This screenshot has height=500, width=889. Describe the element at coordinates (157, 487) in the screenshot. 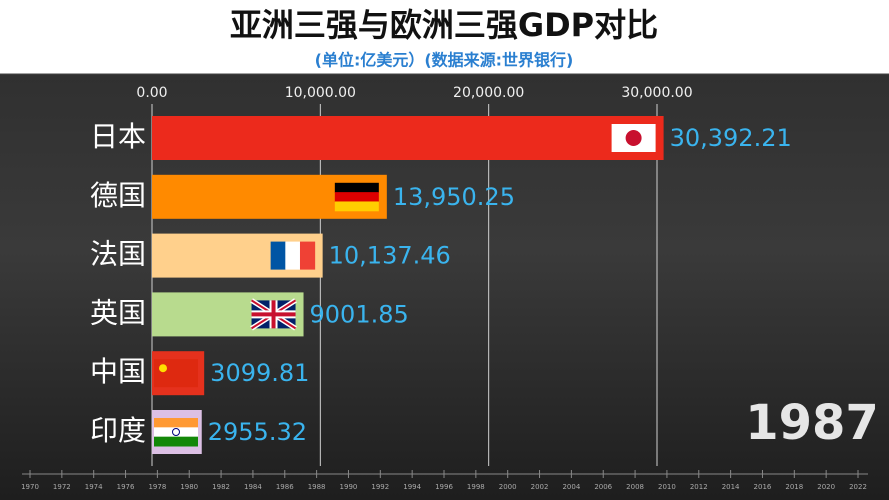

I see `timeline-label: 1978` at that location.